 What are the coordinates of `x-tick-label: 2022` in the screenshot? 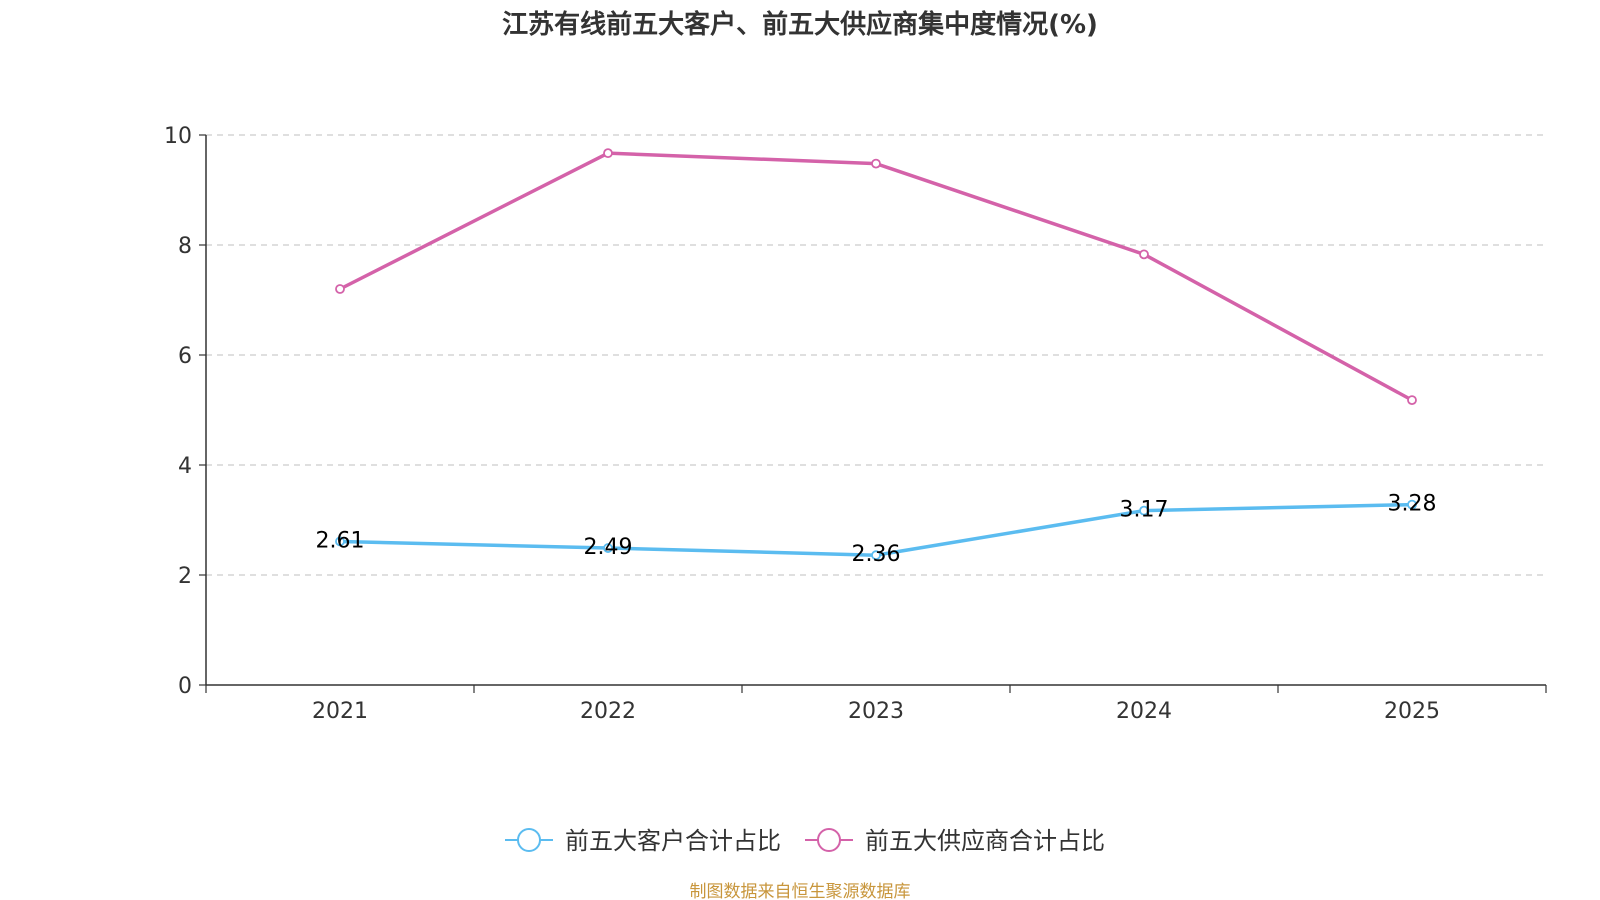 It's located at (608, 711).